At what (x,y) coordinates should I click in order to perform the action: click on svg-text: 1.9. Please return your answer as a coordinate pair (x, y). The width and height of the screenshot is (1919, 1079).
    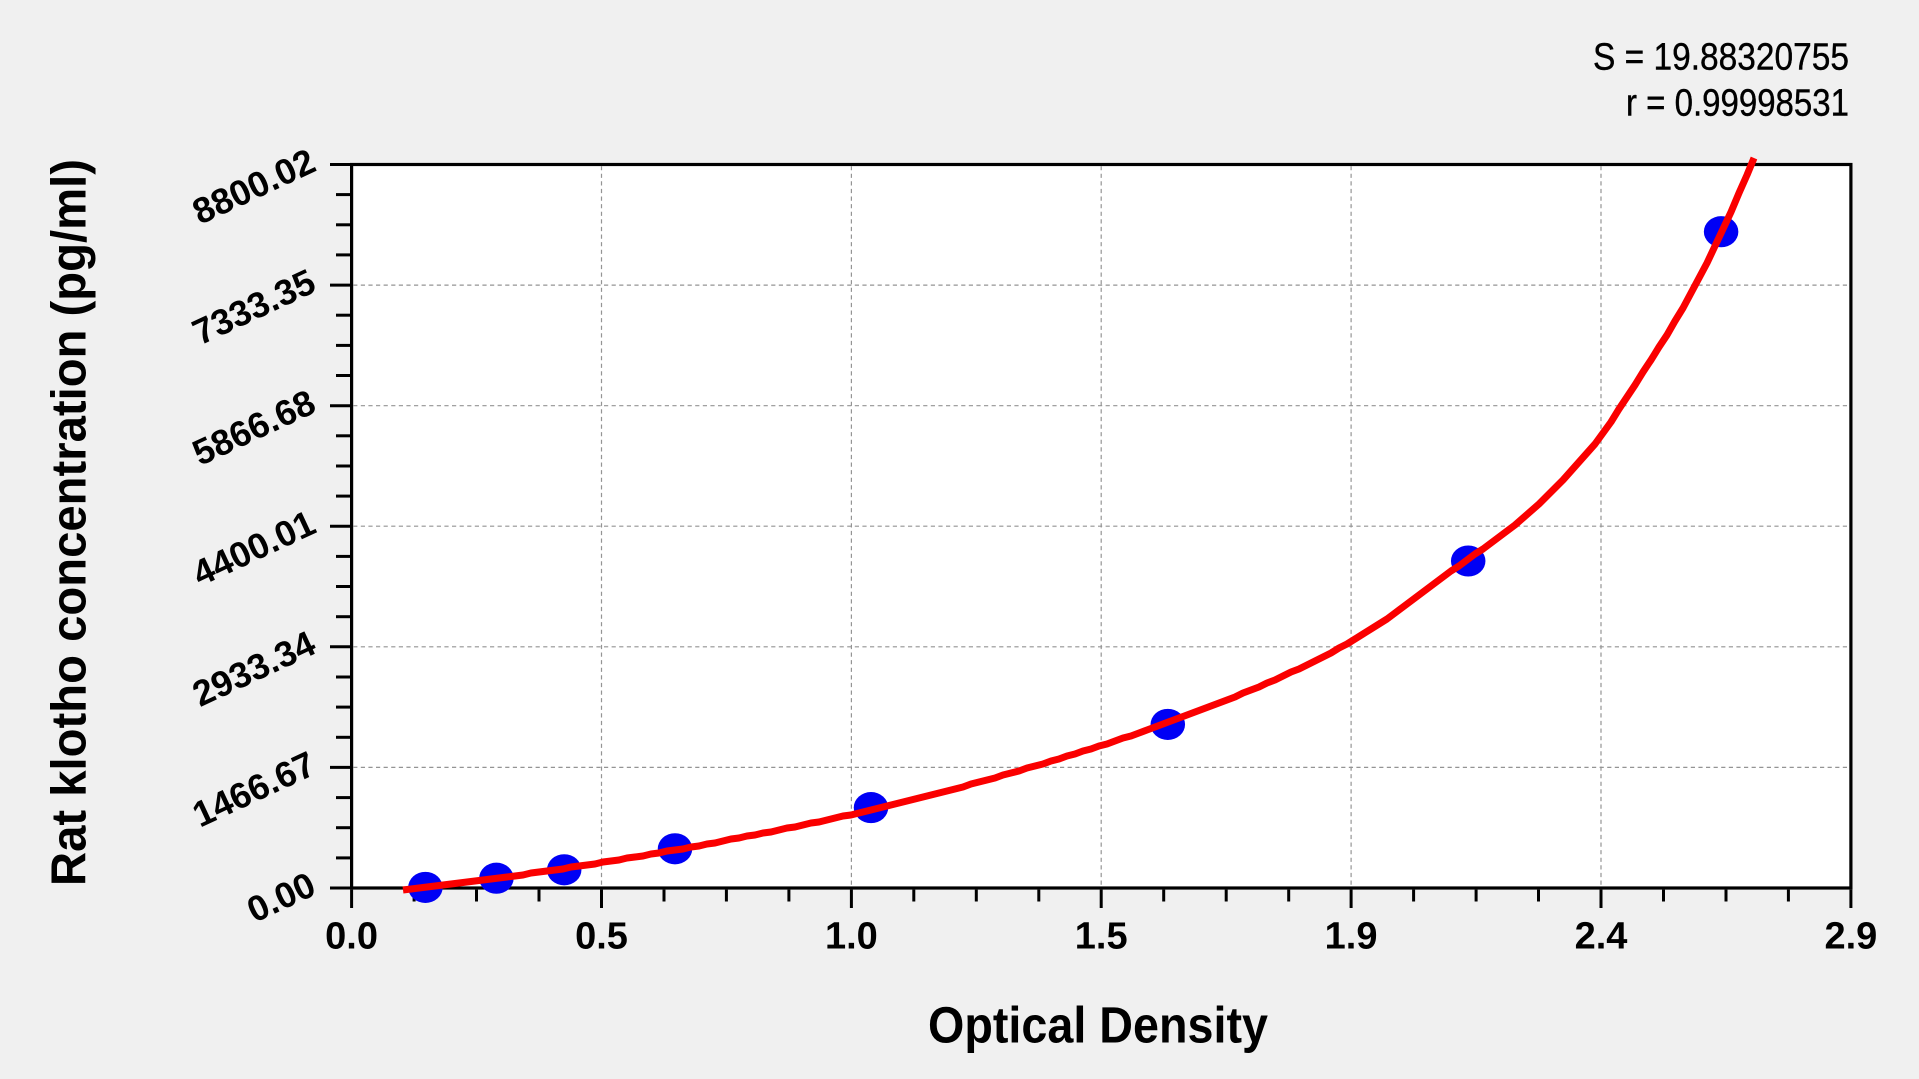
    Looking at the image, I should click on (1351, 937).